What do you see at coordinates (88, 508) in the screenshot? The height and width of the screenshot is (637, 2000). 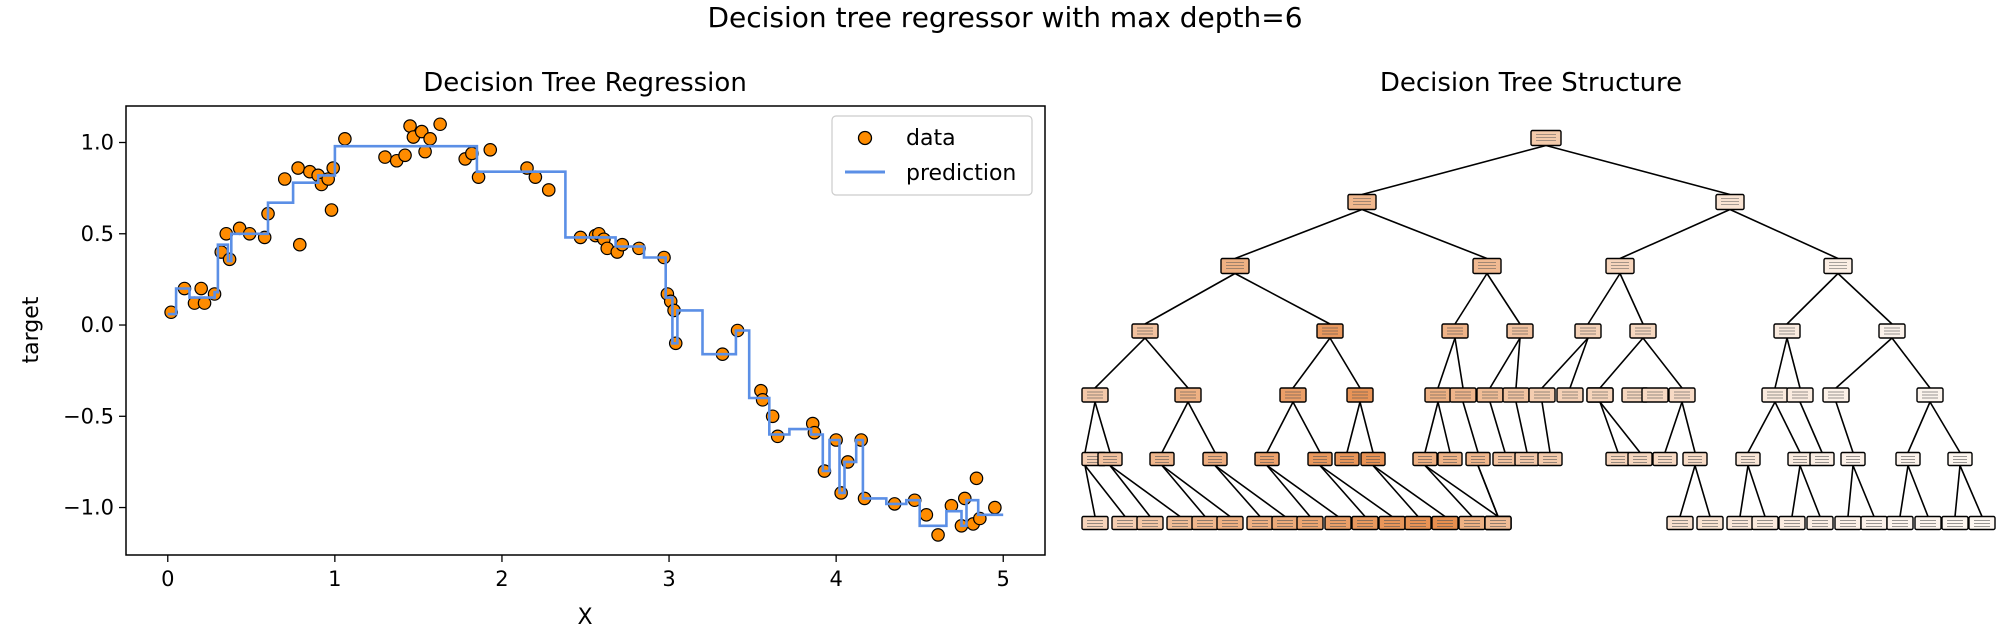 I see `y-tick-label: −1.0` at bounding box center [88, 508].